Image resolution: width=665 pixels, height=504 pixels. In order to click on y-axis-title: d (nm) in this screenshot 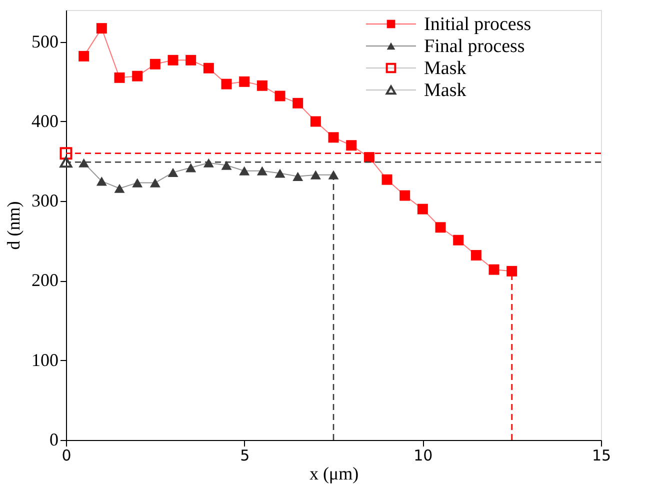, I will do `click(14, 225)`.